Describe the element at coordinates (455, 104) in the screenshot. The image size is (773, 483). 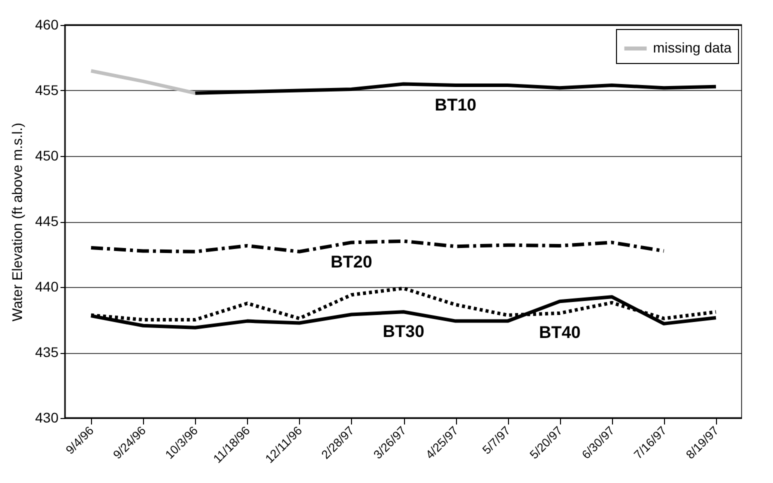
I see `series-label: BT10` at that location.